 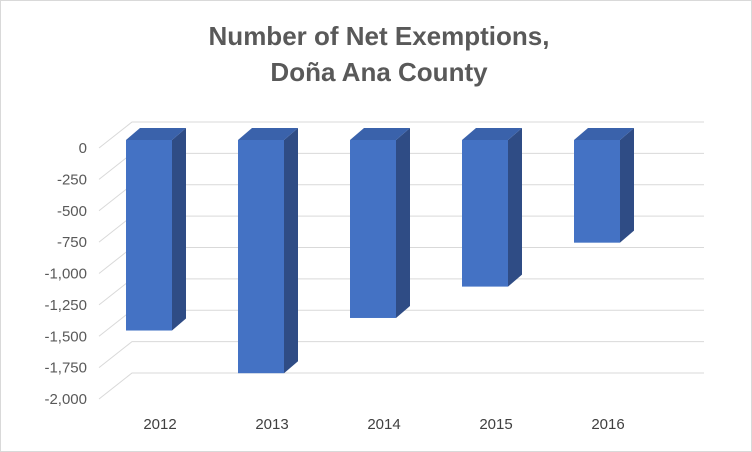 What do you see at coordinates (65, 305) in the screenshot?
I see `y-tick-label: -1,250` at bounding box center [65, 305].